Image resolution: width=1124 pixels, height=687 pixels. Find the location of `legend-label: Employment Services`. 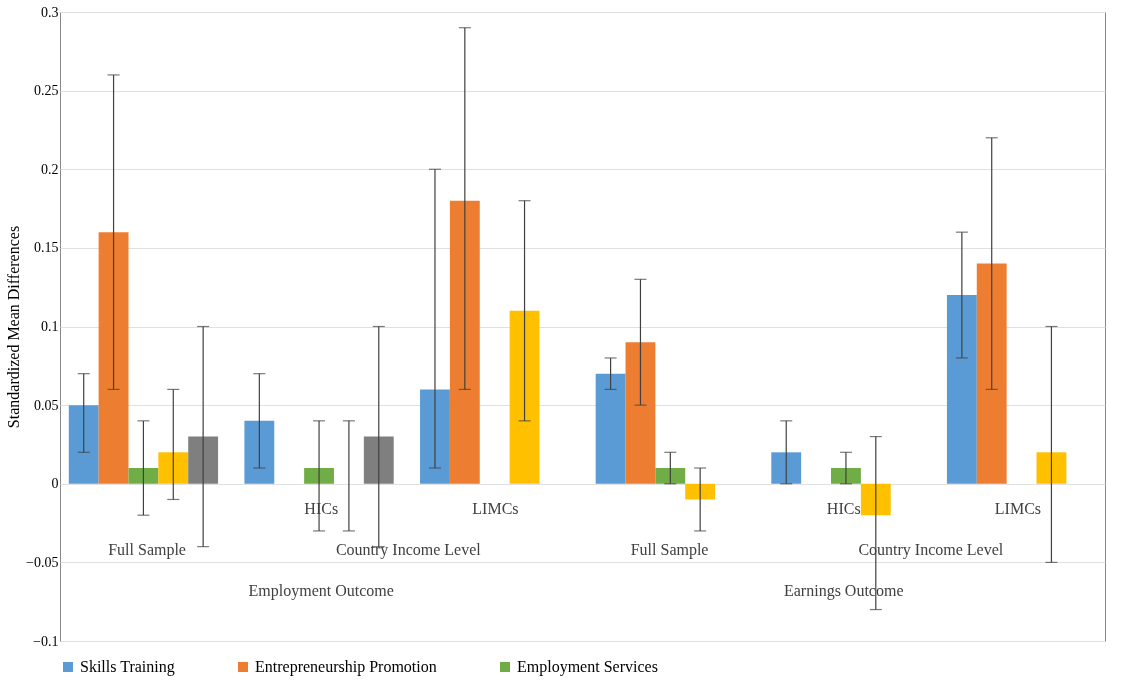

legend-label: Employment Services is located at coordinates (587, 667).